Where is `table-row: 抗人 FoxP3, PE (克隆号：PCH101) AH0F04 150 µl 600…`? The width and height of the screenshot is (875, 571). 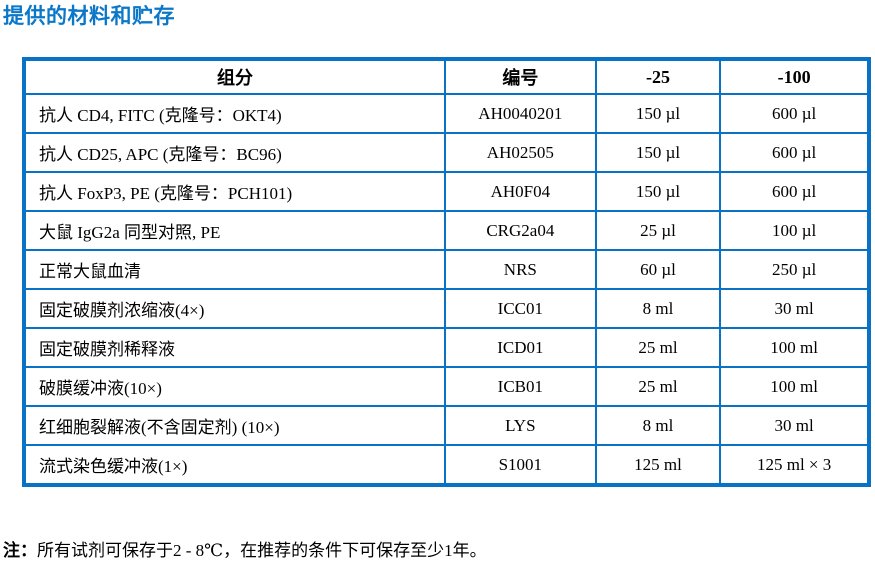
table-row: 抗人 FoxP3, PE (克隆号：PCH101) AH0F04 150 µl 600… is located at coordinates (446, 191).